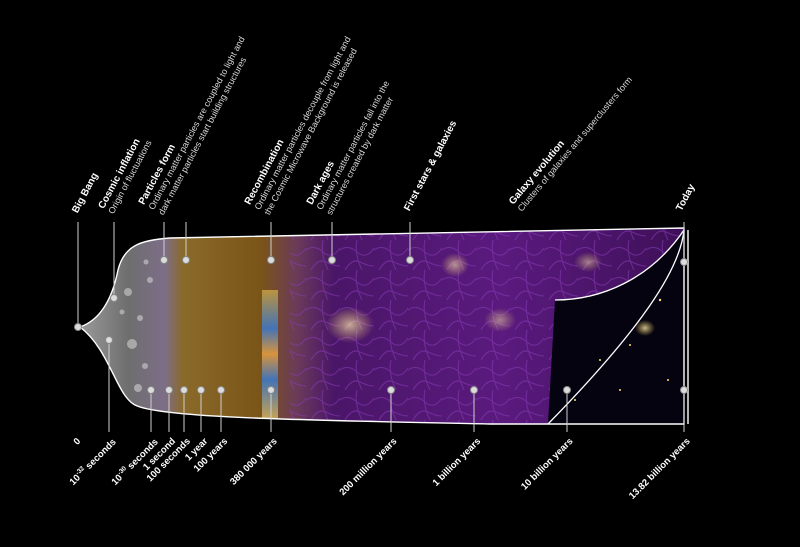  What do you see at coordinates (621, 349) in the screenshot?
I see `galaxy-dots` at bounding box center [621, 349].